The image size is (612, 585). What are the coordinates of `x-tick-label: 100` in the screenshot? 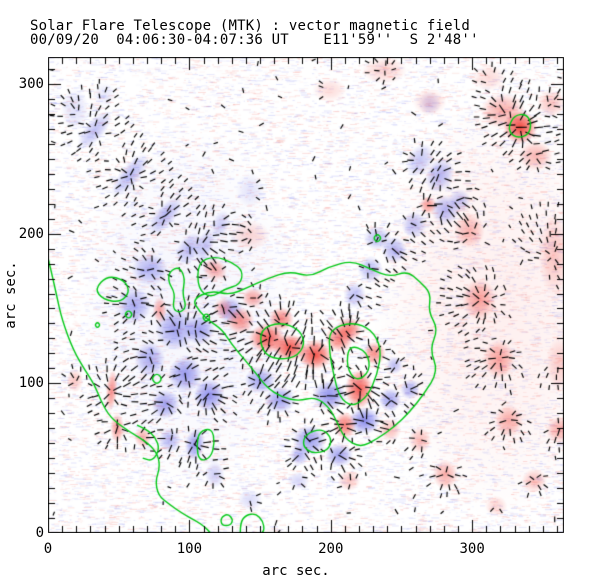 It's located at (189, 549).